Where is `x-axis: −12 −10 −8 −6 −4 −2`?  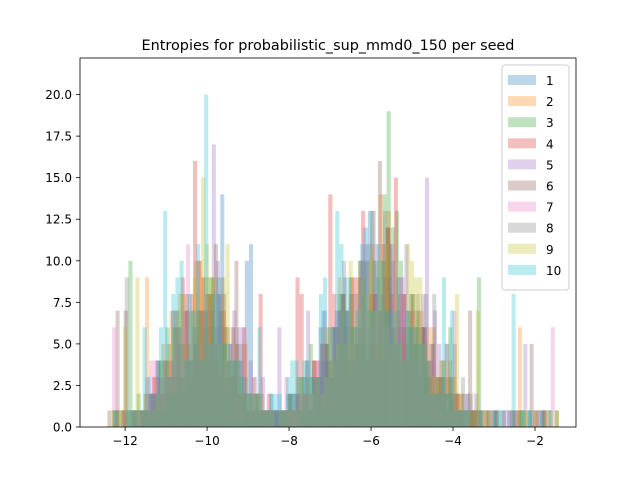
x-axis: −12 −10 −8 −6 −4 −2 is located at coordinates (328, 437).